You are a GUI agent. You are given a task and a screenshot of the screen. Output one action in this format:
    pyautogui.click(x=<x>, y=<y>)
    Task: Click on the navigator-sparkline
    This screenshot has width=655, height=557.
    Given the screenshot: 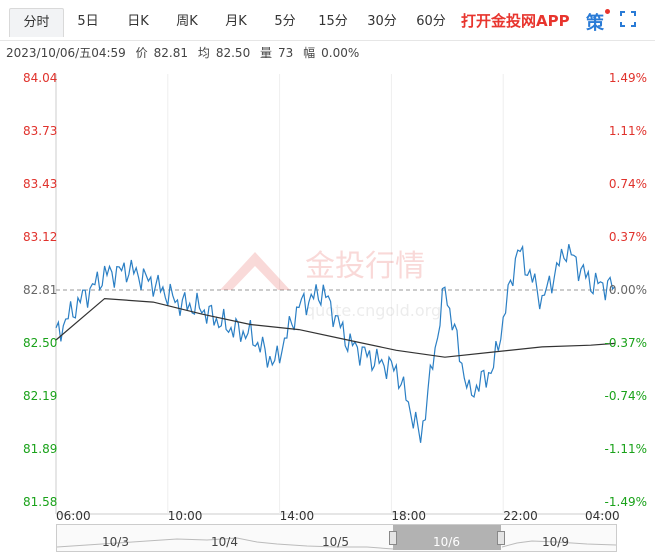 What is the action you would take?
    pyautogui.click(x=336, y=543)
    